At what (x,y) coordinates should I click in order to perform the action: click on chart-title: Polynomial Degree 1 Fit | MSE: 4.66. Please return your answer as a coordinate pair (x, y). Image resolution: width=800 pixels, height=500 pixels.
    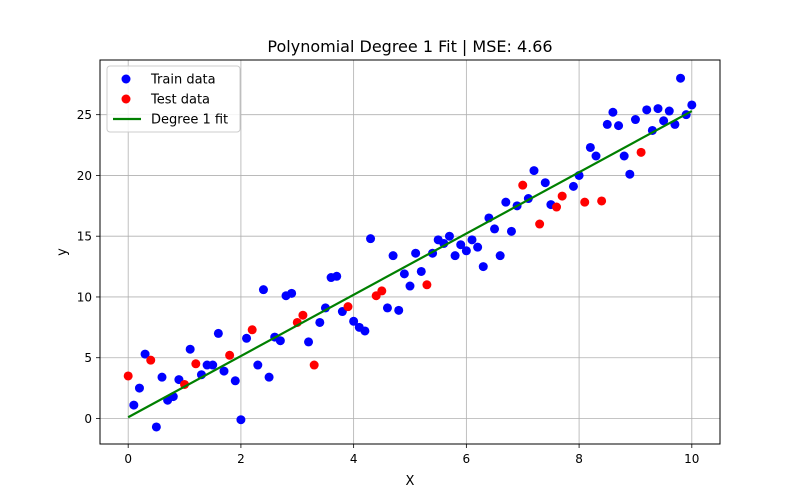
    Looking at the image, I should click on (409, 46).